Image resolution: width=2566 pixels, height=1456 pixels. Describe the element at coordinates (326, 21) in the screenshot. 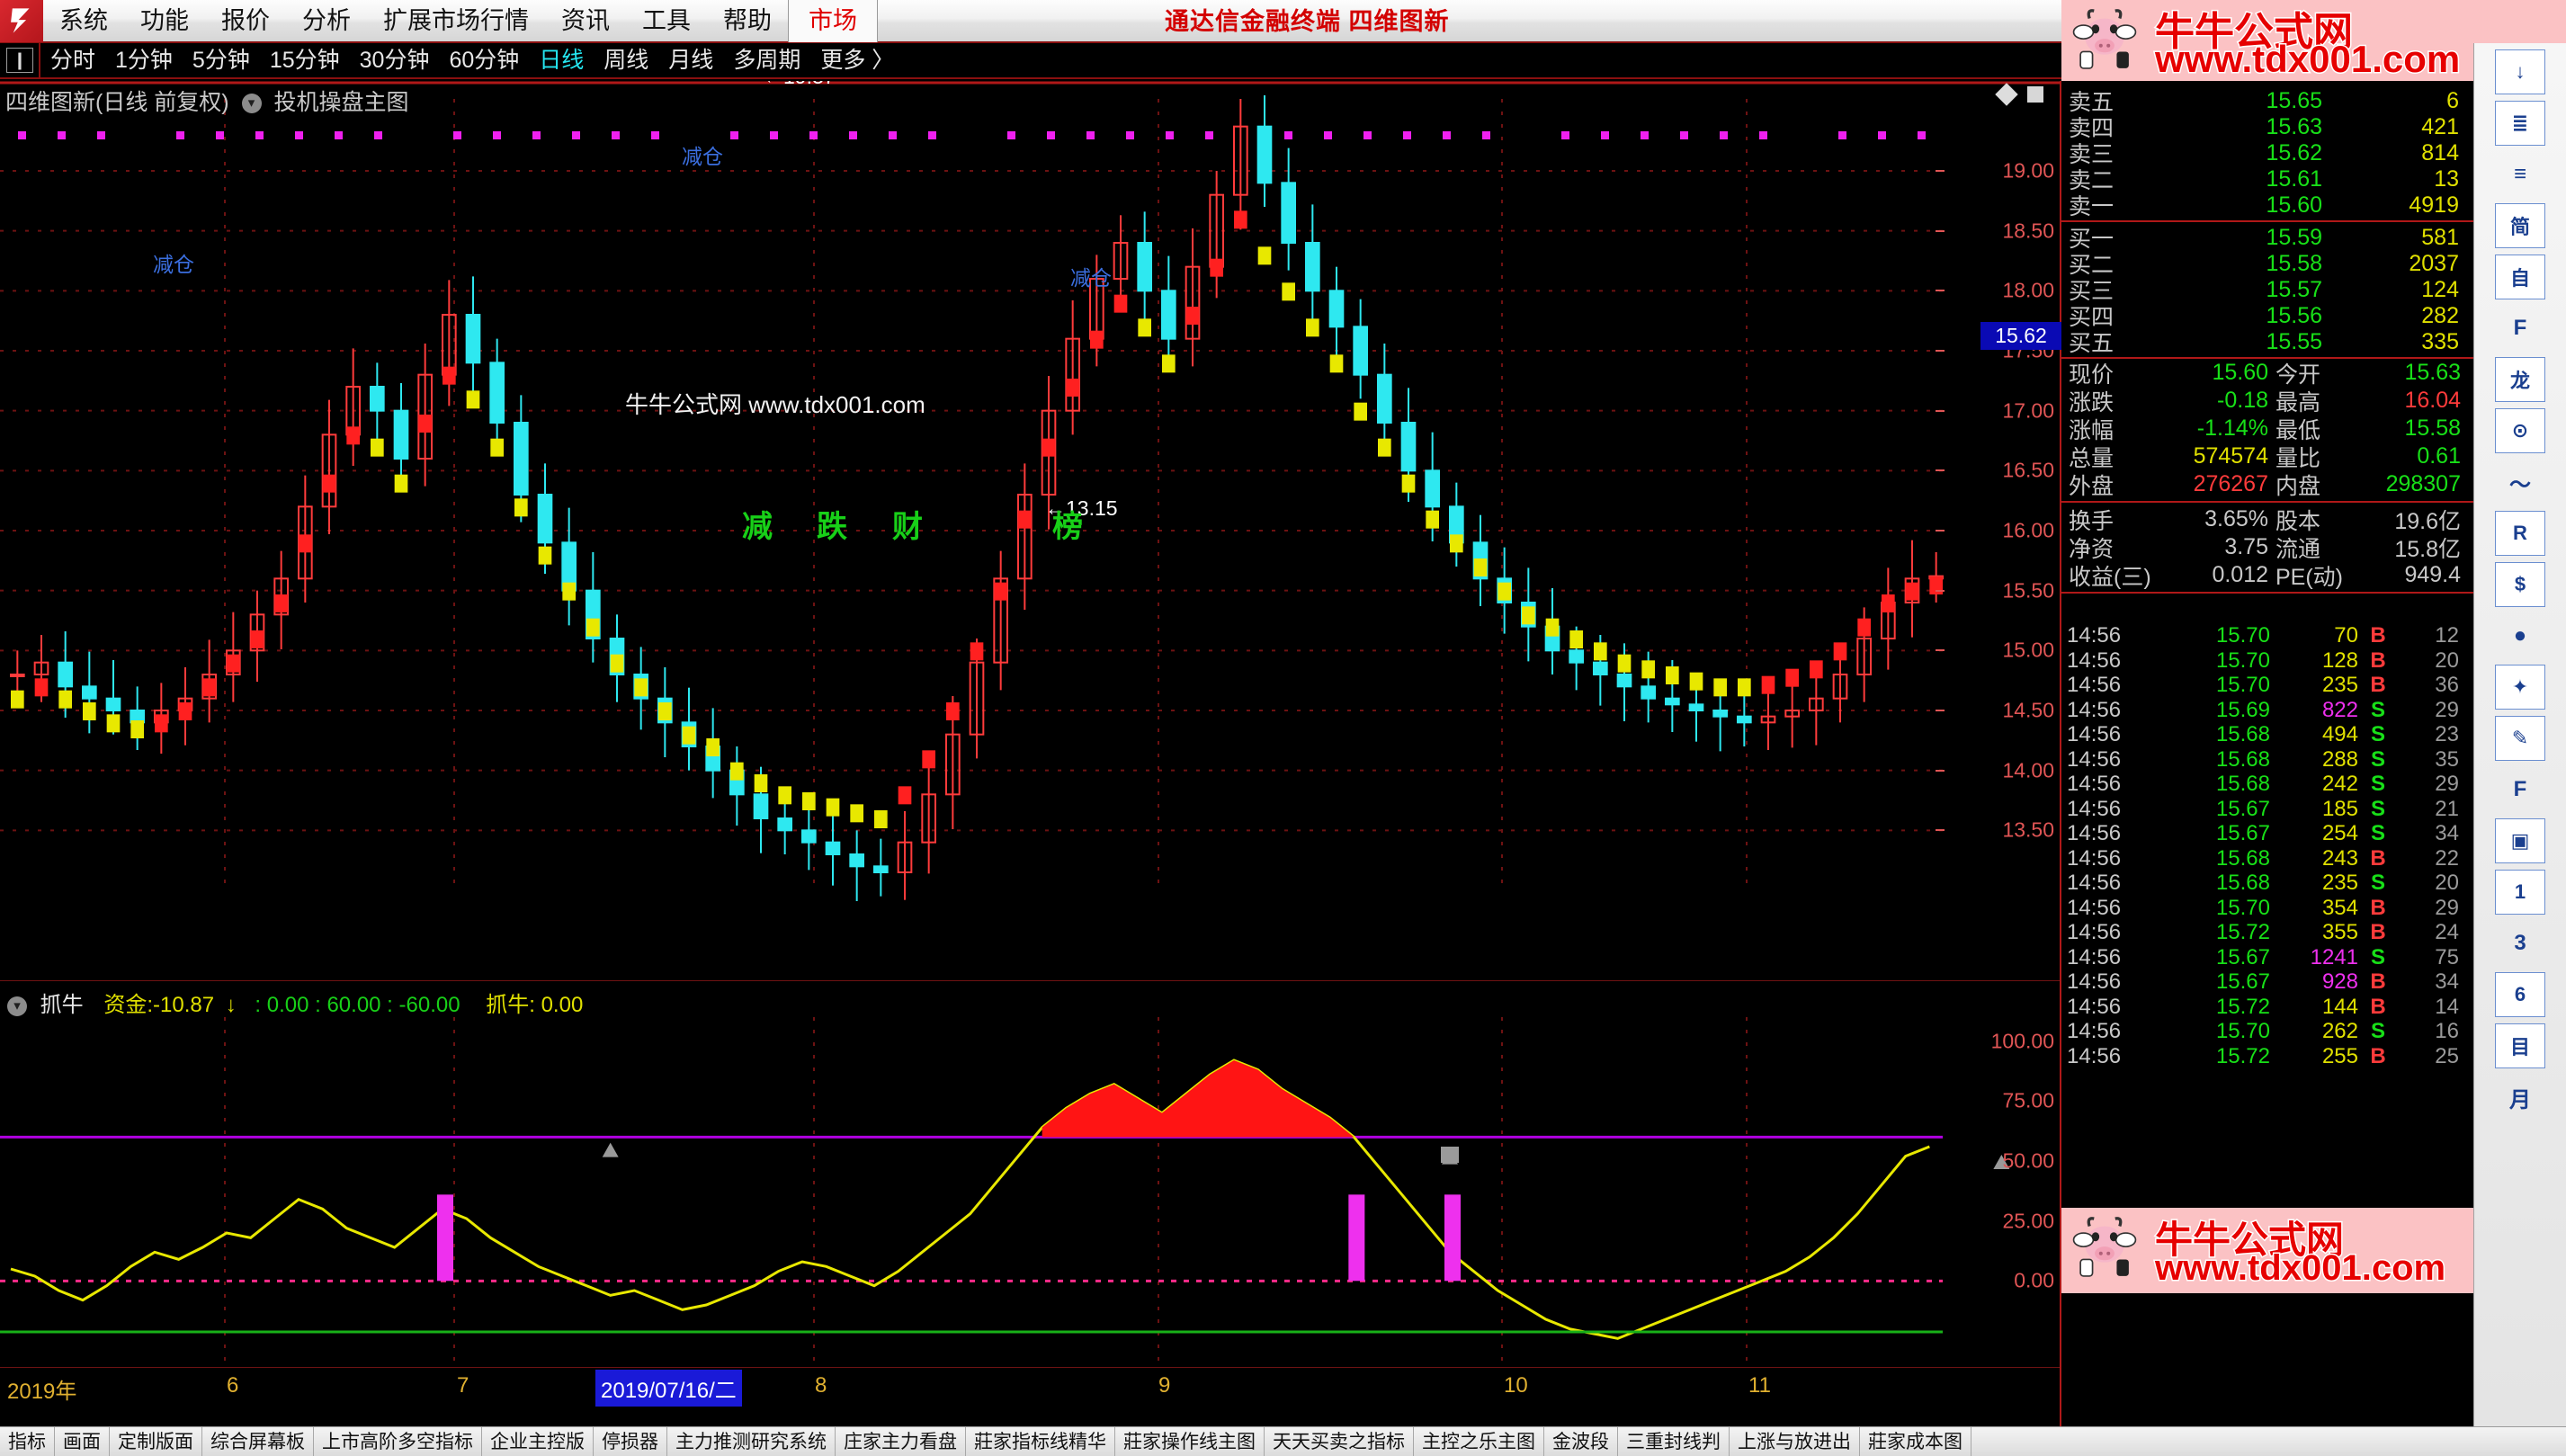

I see `menu-item-analysis: 分析` at that location.